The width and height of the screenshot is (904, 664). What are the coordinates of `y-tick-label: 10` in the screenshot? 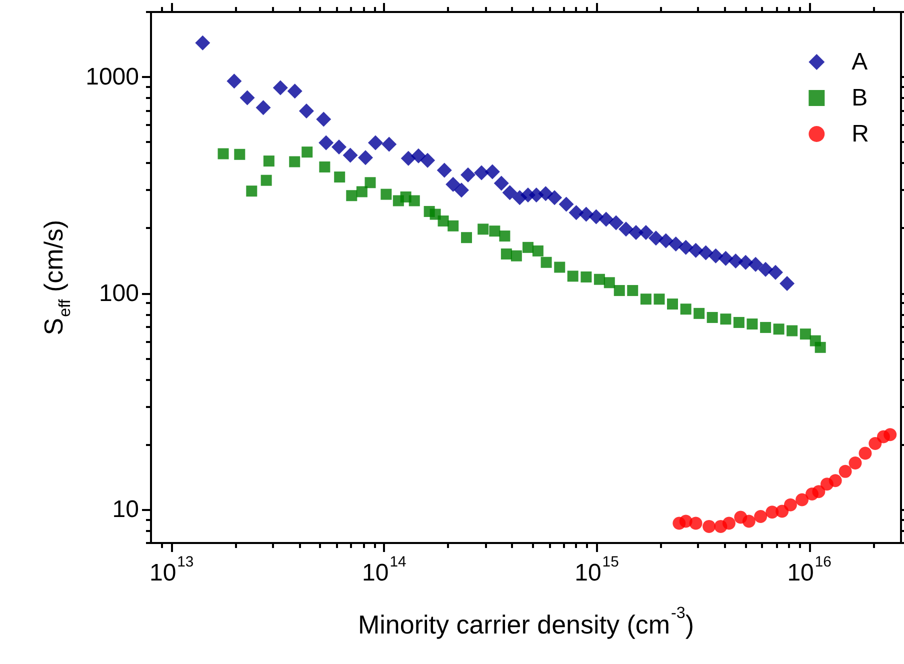 It's located at (125, 510).